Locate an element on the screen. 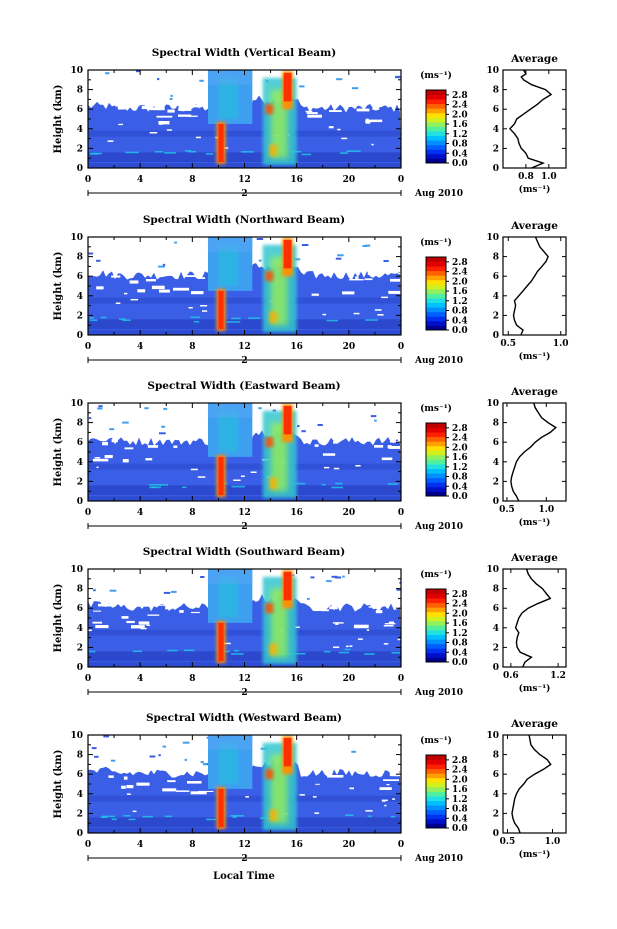  panel-title: Spectral Width (Vertical Beam) is located at coordinates (244, 53).